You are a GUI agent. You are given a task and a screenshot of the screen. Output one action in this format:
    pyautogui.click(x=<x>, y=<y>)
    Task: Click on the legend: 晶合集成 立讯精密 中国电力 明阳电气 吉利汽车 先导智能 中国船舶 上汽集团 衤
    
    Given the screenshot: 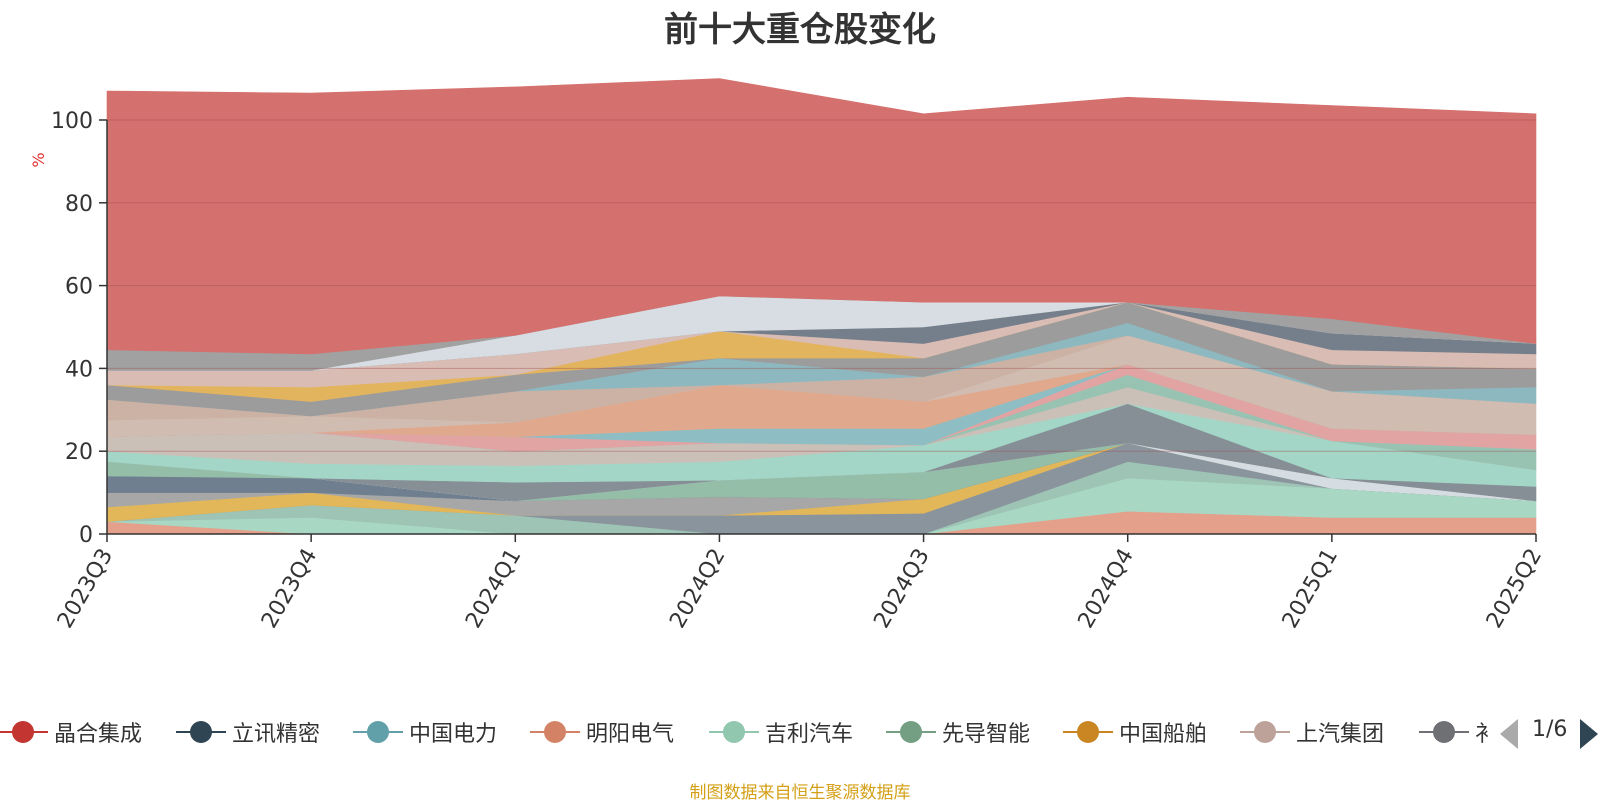 What is the action you would take?
    pyautogui.click(x=744, y=732)
    